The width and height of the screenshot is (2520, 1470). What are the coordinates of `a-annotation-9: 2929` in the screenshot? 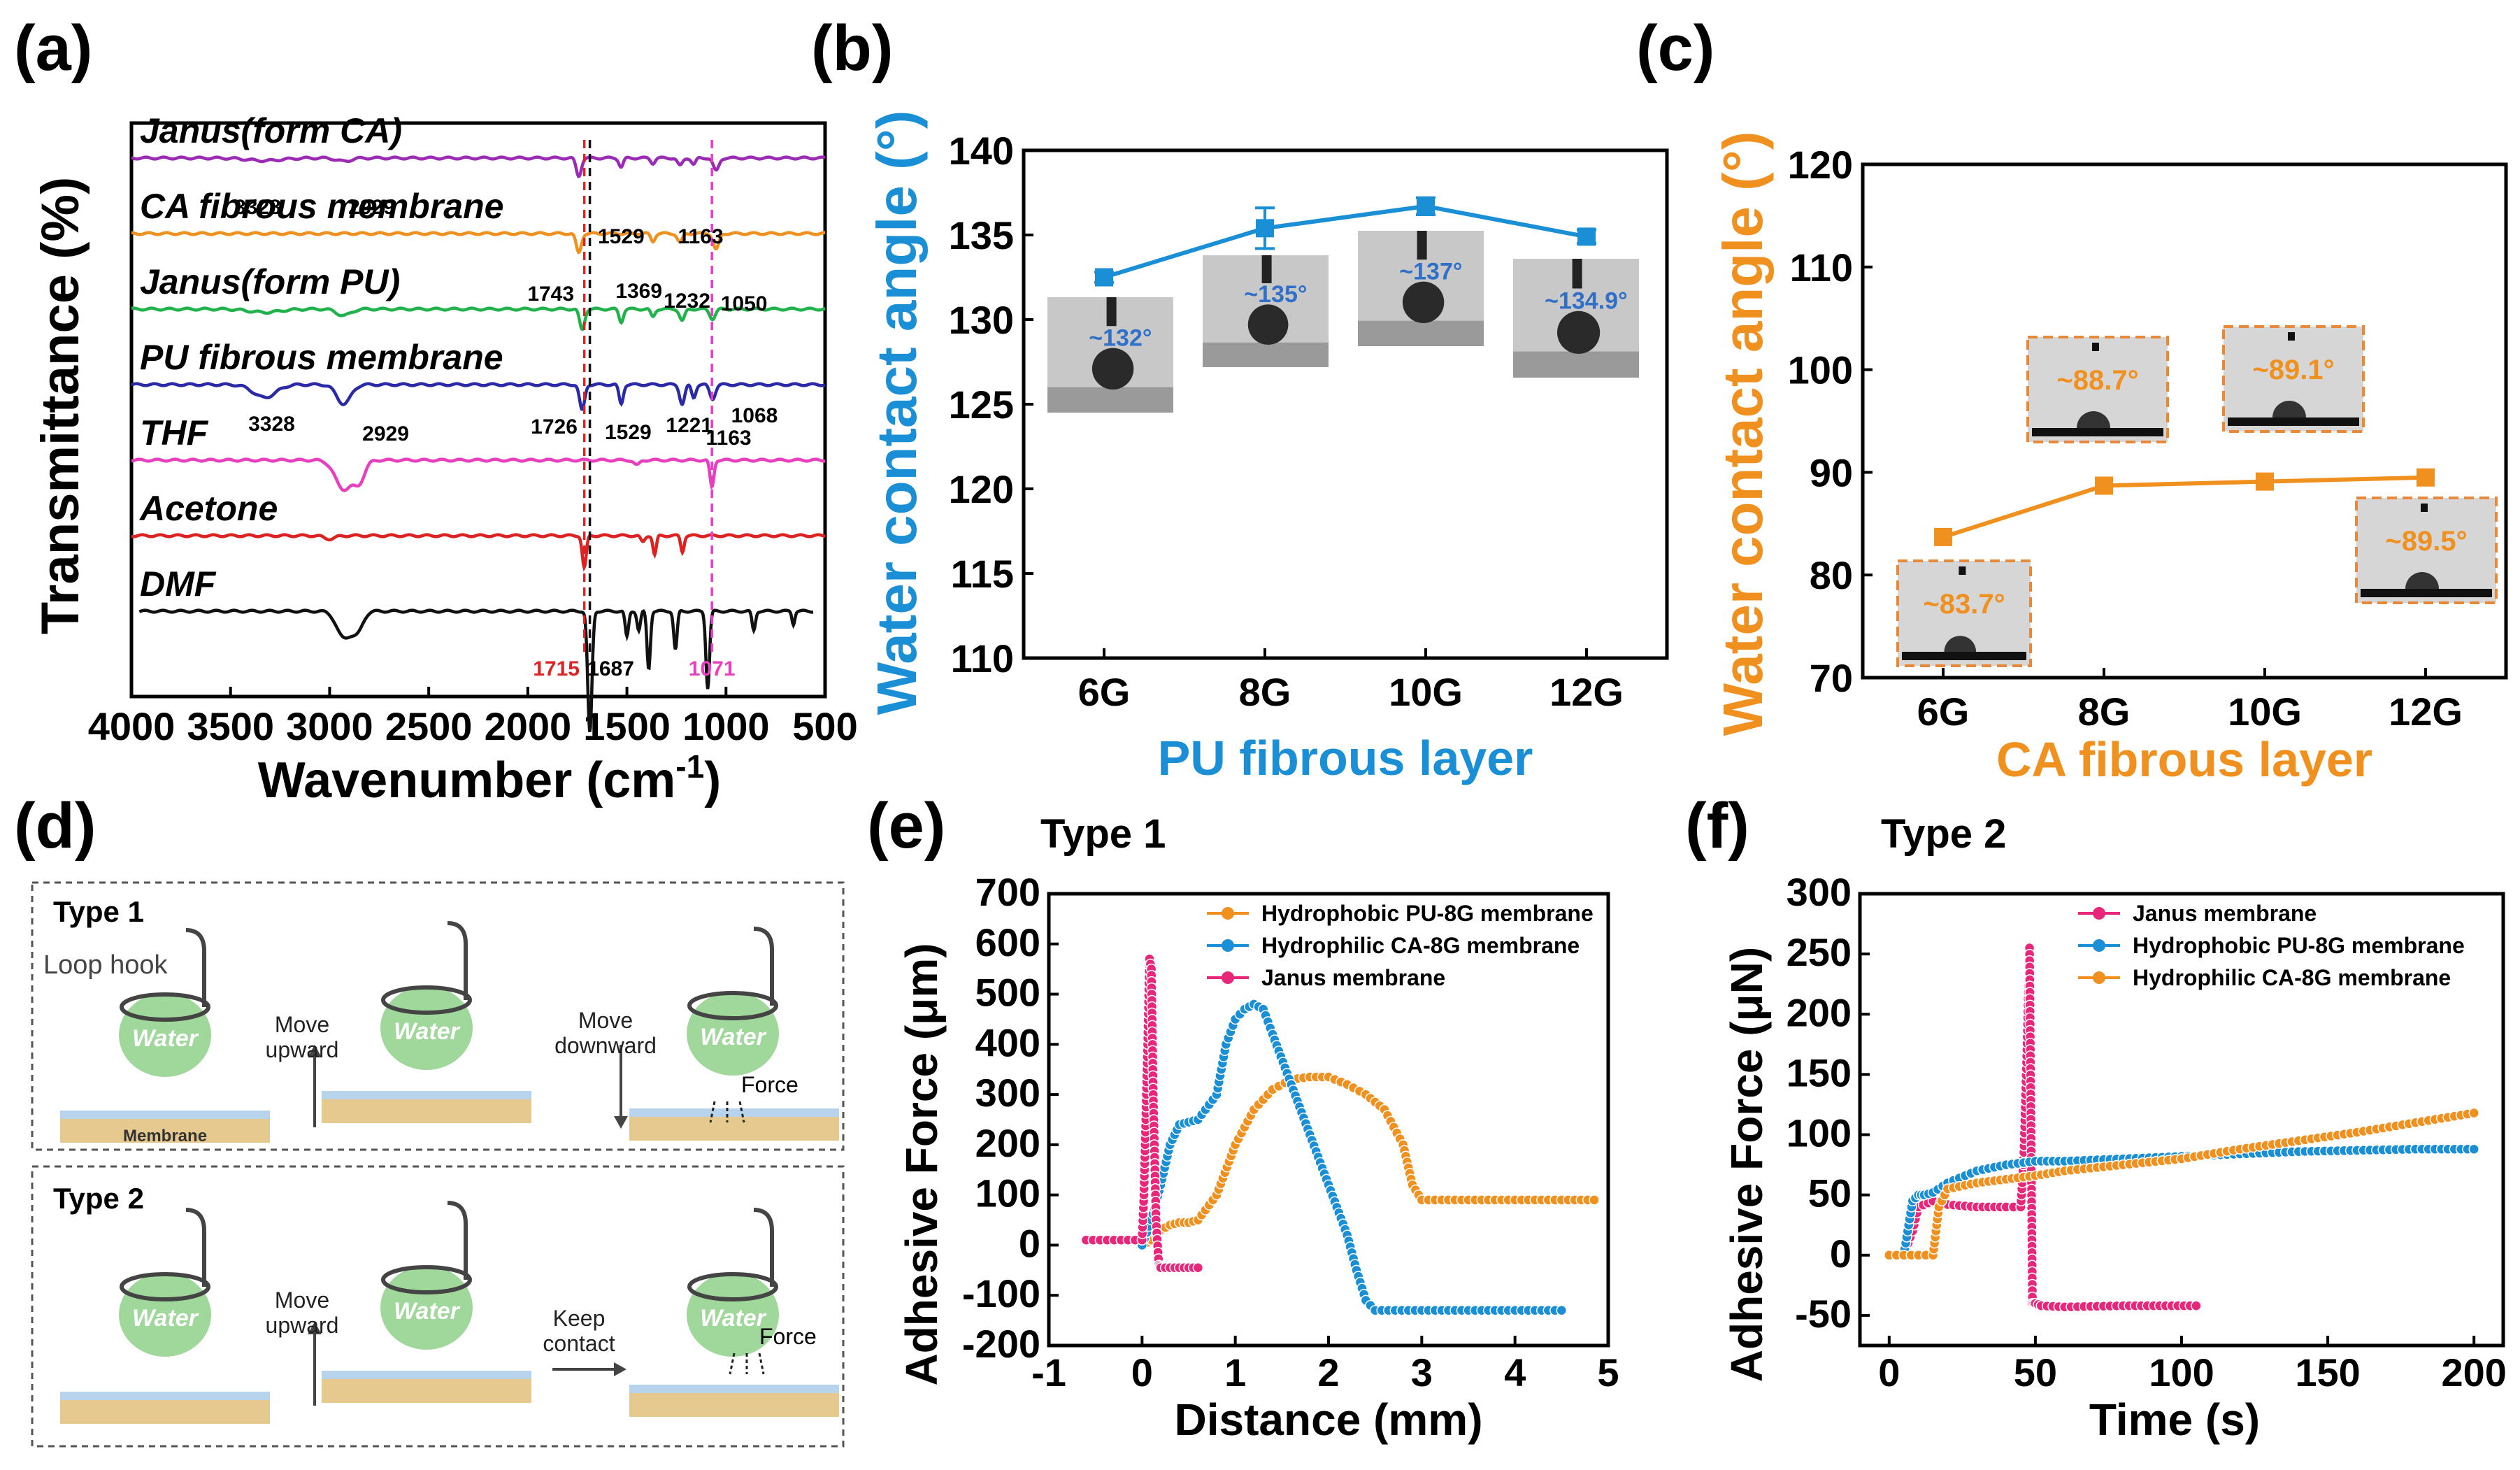 It's located at (385, 433).